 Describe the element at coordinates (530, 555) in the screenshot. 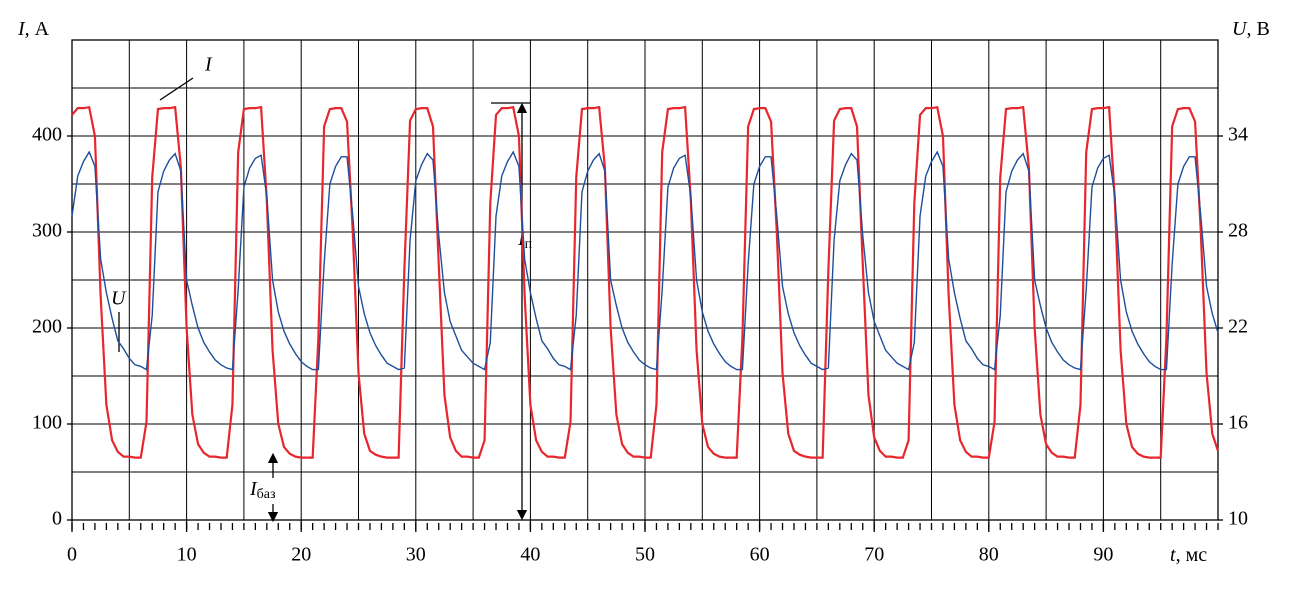

I see `x-tick-label: 40` at that location.